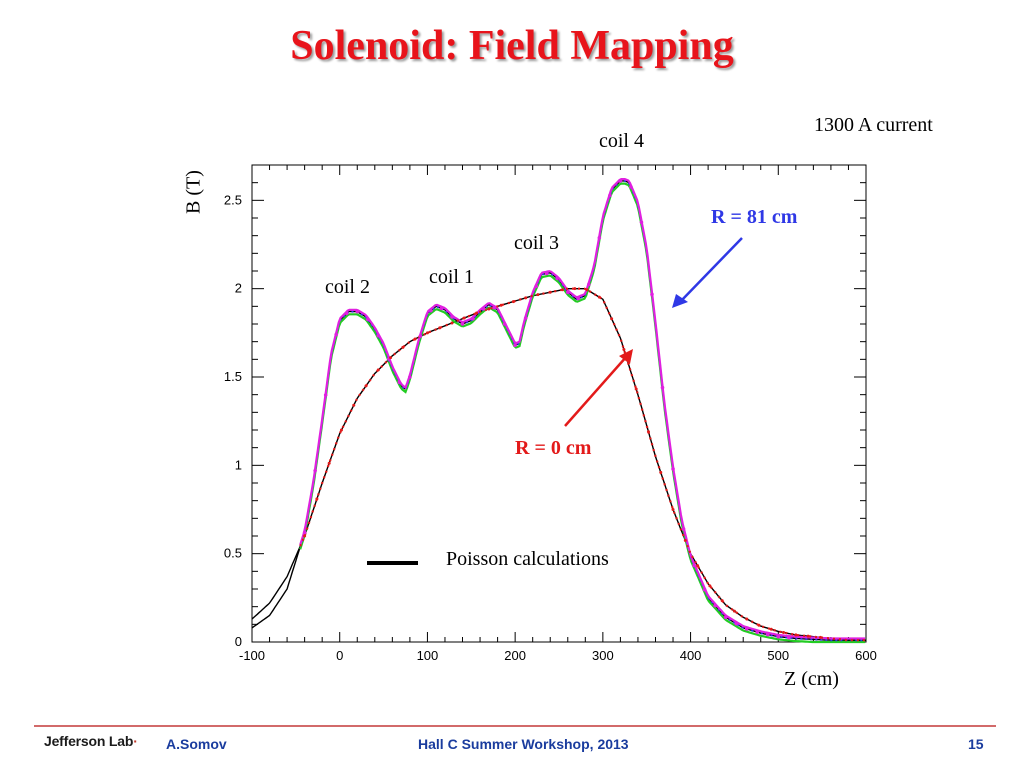  What do you see at coordinates (811, 679) in the screenshot?
I see `x-axis-label: Z (cm)` at bounding box center [811, 679].